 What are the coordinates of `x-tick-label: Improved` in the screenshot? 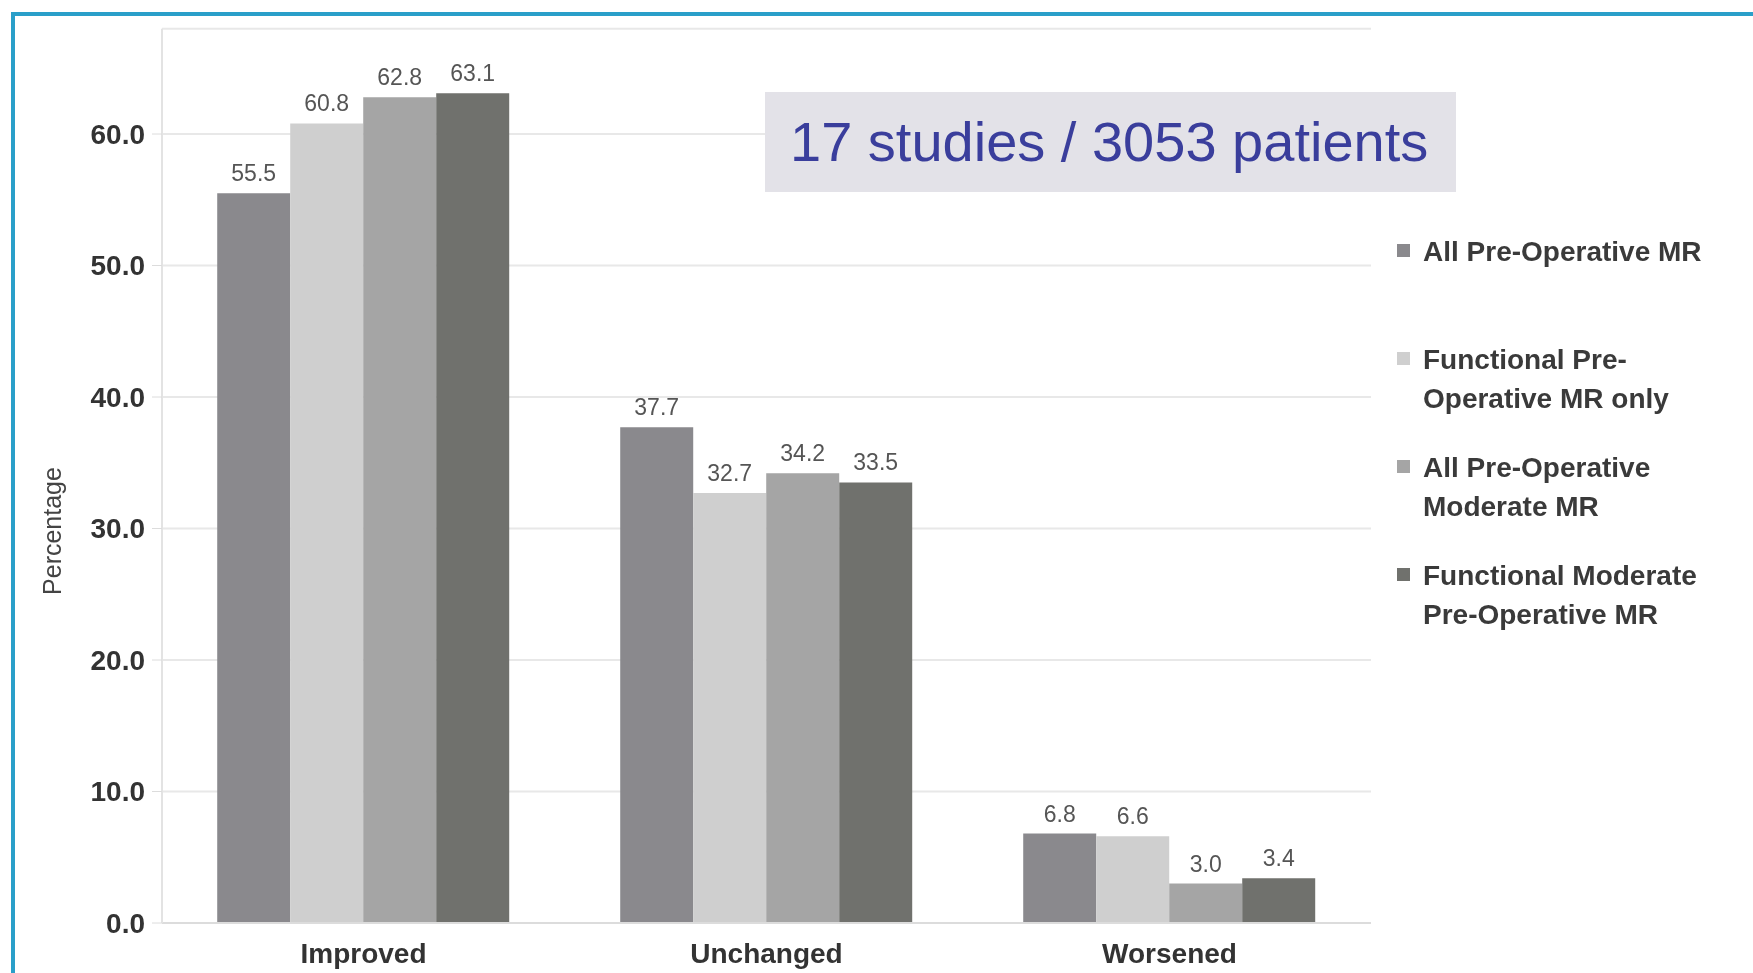 It's located at (363, 953).